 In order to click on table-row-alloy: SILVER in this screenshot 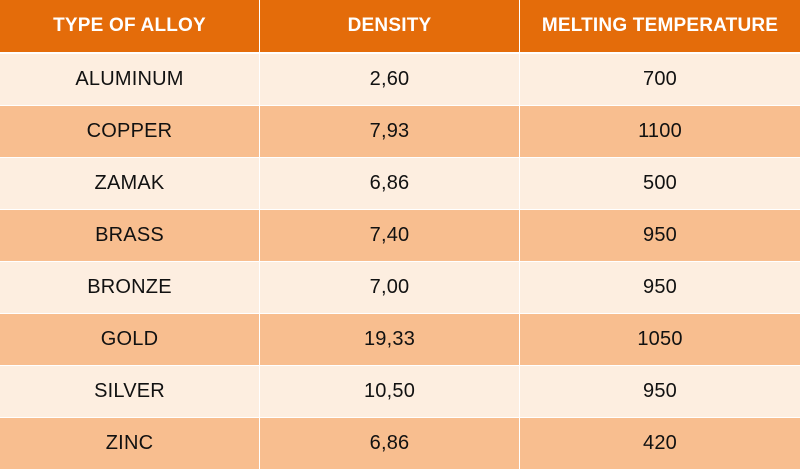, I will do `click(130, 392)`.